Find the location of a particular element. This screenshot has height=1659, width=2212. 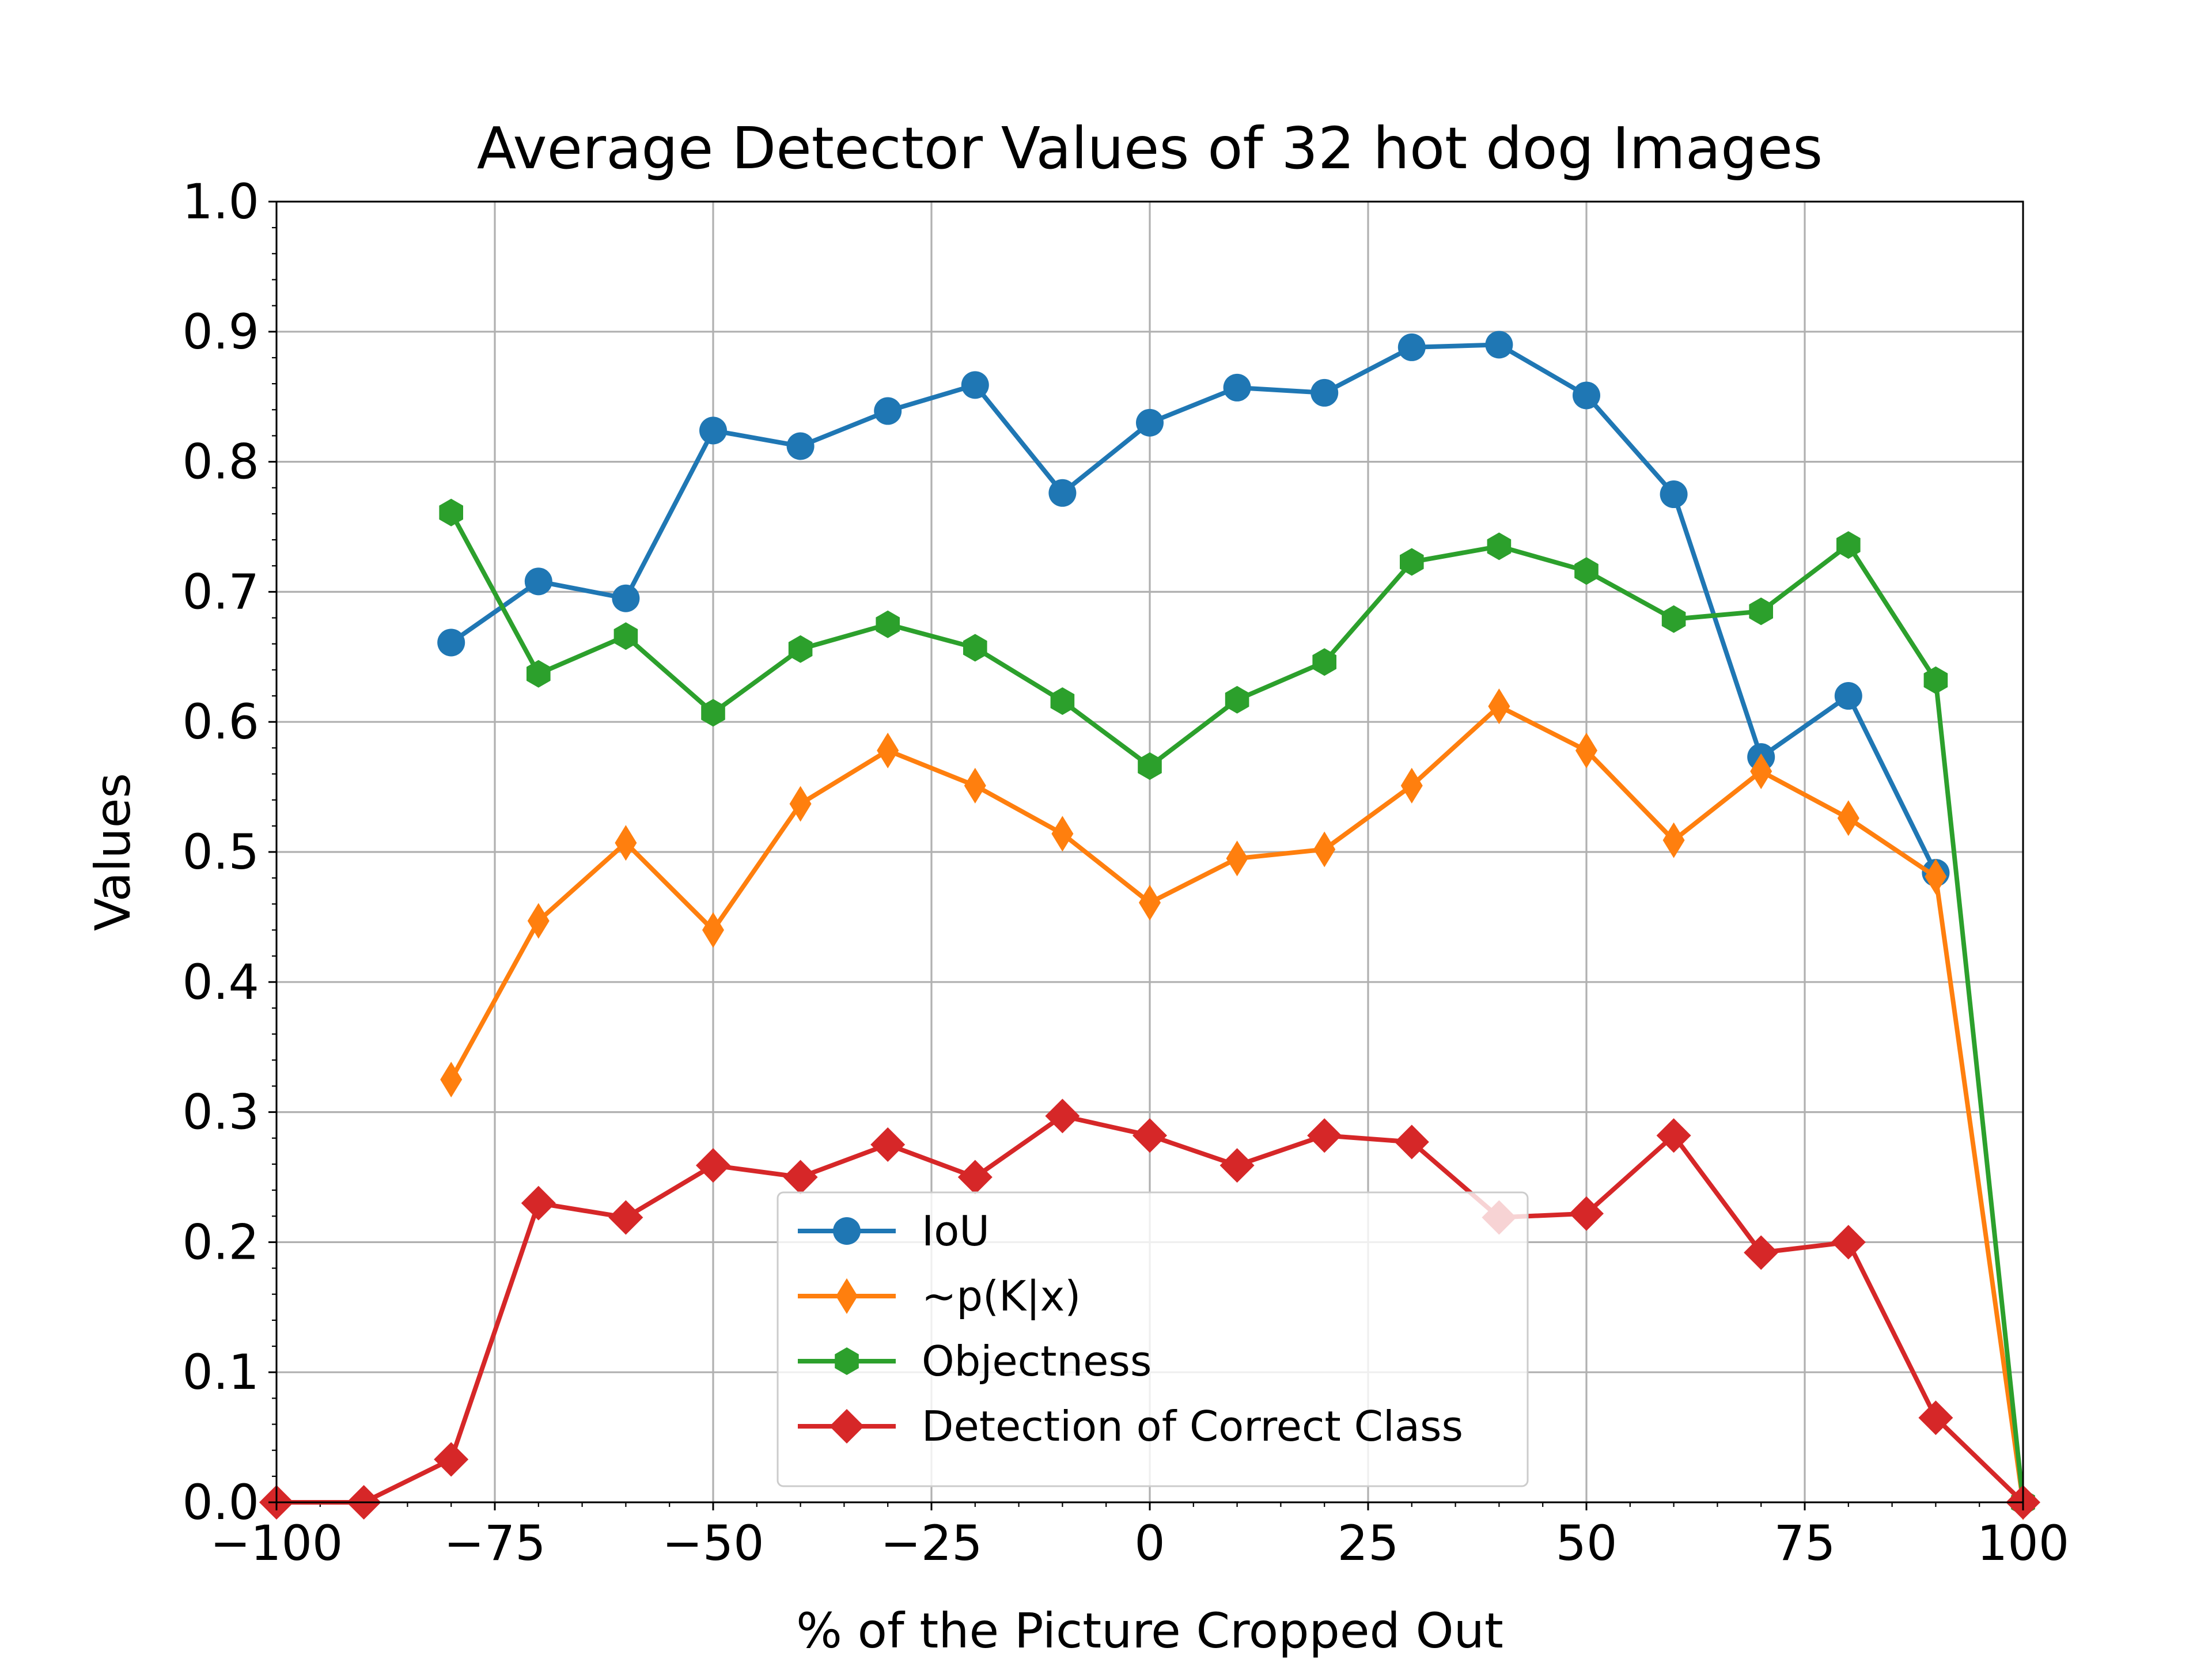

x-tick-label: 0 is located at coordinates (1149, 1543).